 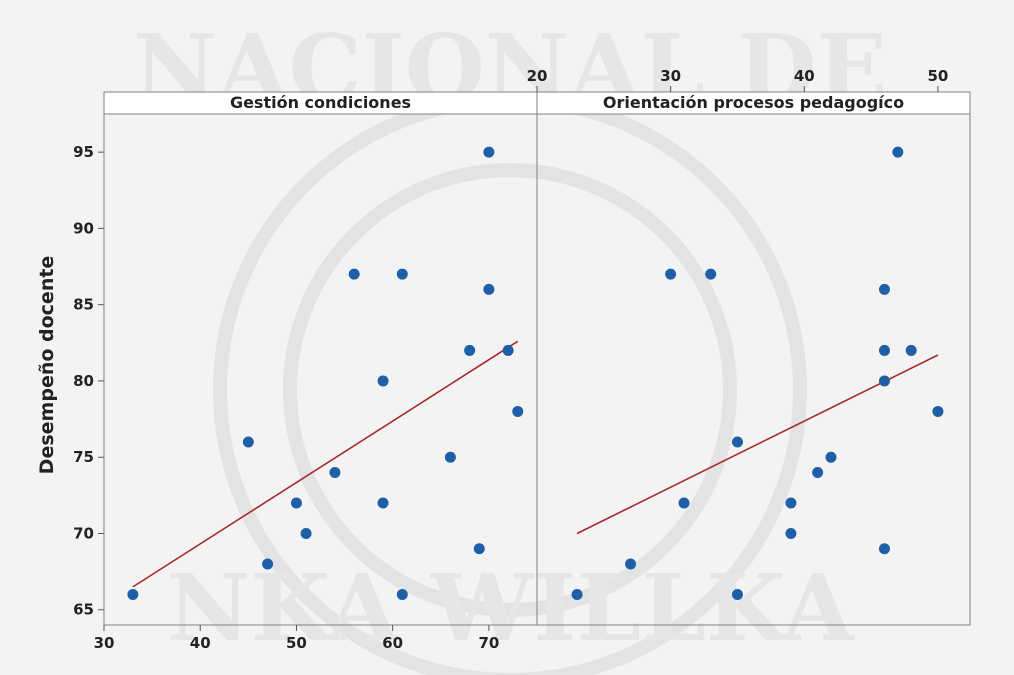 I want to click on panel-title: Orientación procesos pedagogíco, so click(x=753, y=102).